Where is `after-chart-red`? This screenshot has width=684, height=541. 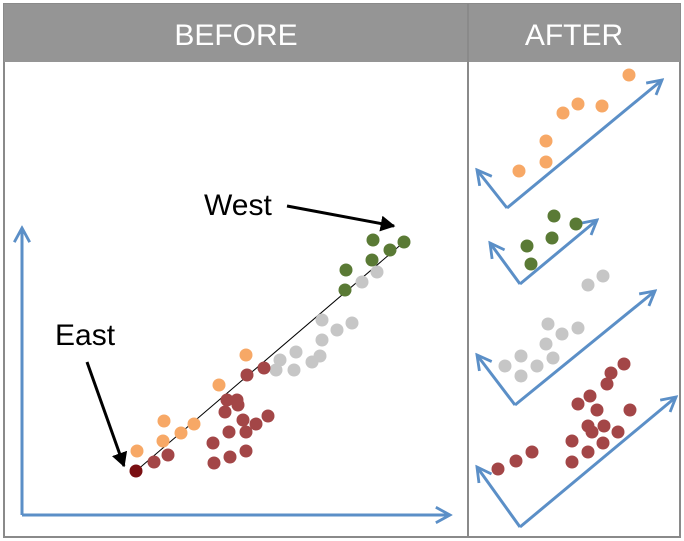
after-chart-red is located at coordinates (576, 463).